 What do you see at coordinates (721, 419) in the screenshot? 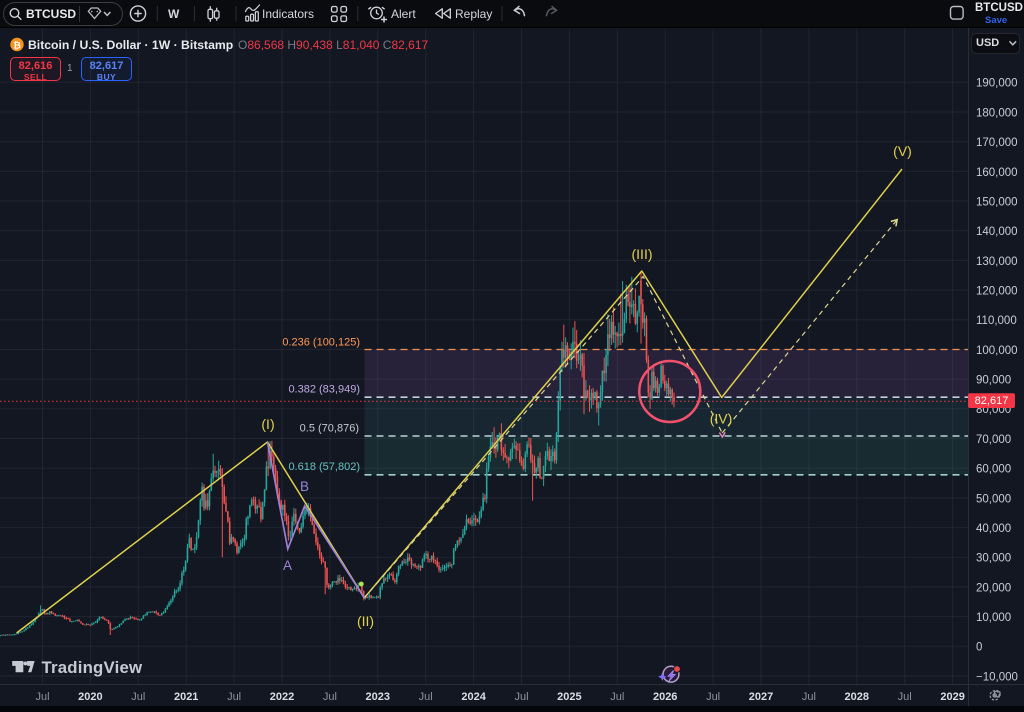
I see `svg-text: (IV)` at bounding box center [721, 419].